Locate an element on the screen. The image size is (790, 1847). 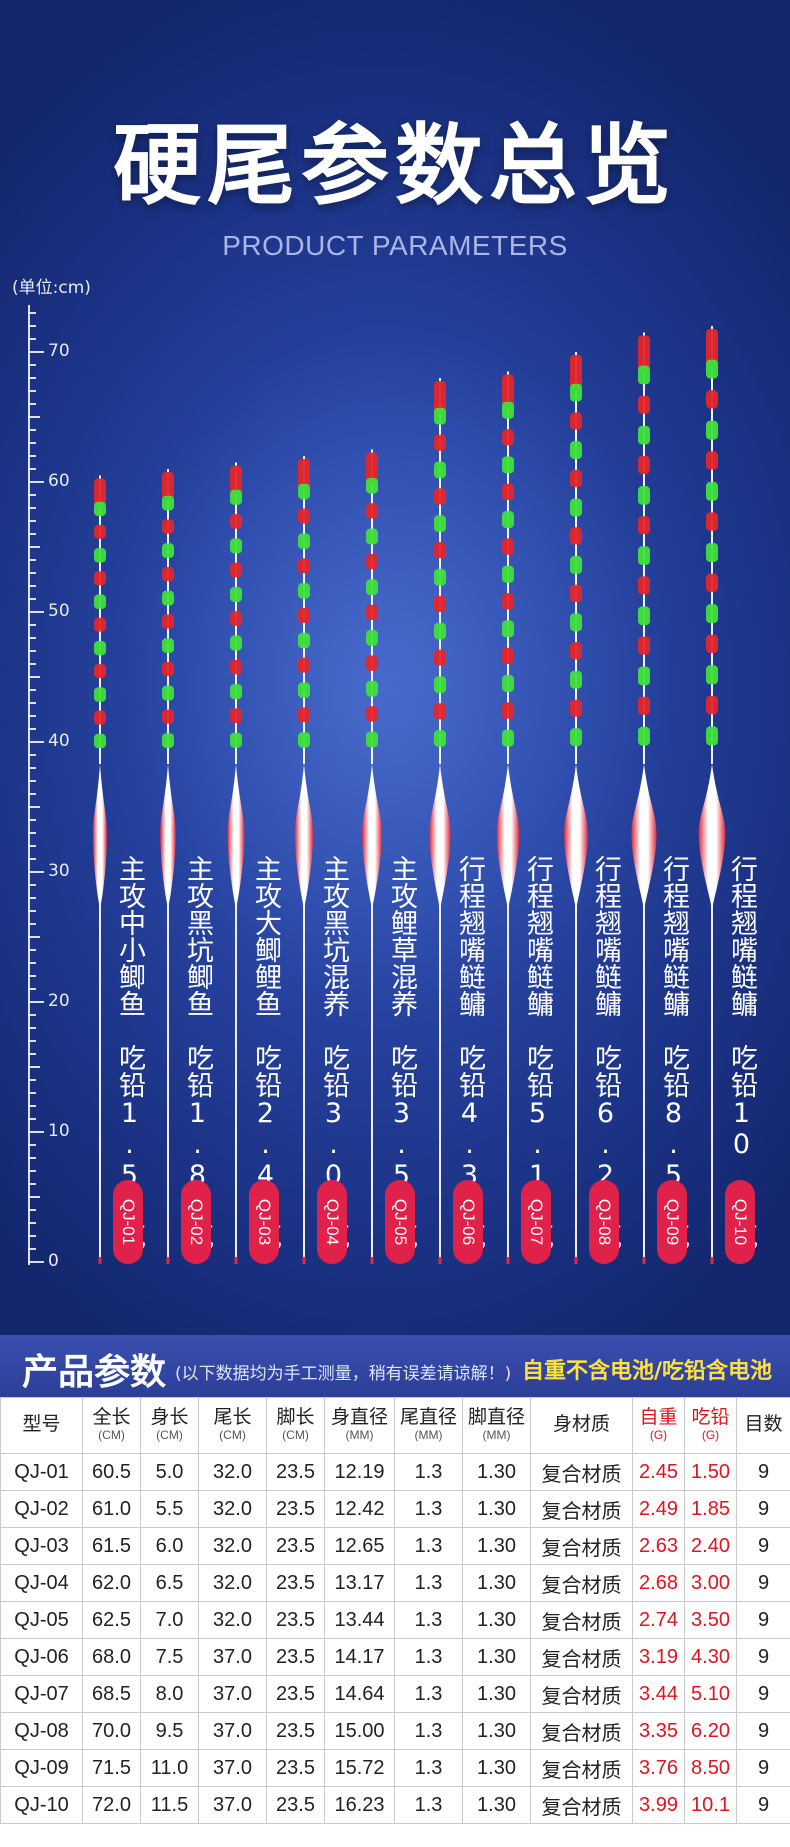
column-header-label: 吃铅 is located at coordinates (710, 1418).